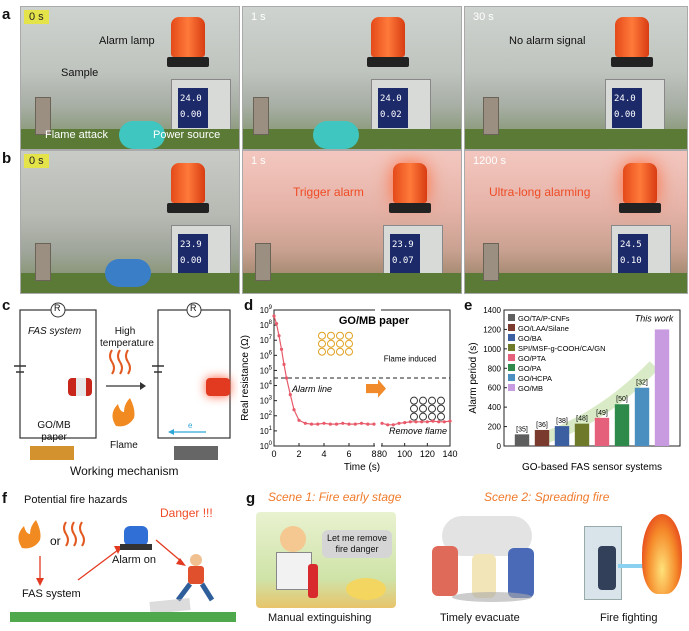 This screenshot has height=631, width=689. What do you see at coordinates (544, 318) in the screenshot?
I see `legend-label: GO/TA/P-CNFs` at bounding box center [544, 318].